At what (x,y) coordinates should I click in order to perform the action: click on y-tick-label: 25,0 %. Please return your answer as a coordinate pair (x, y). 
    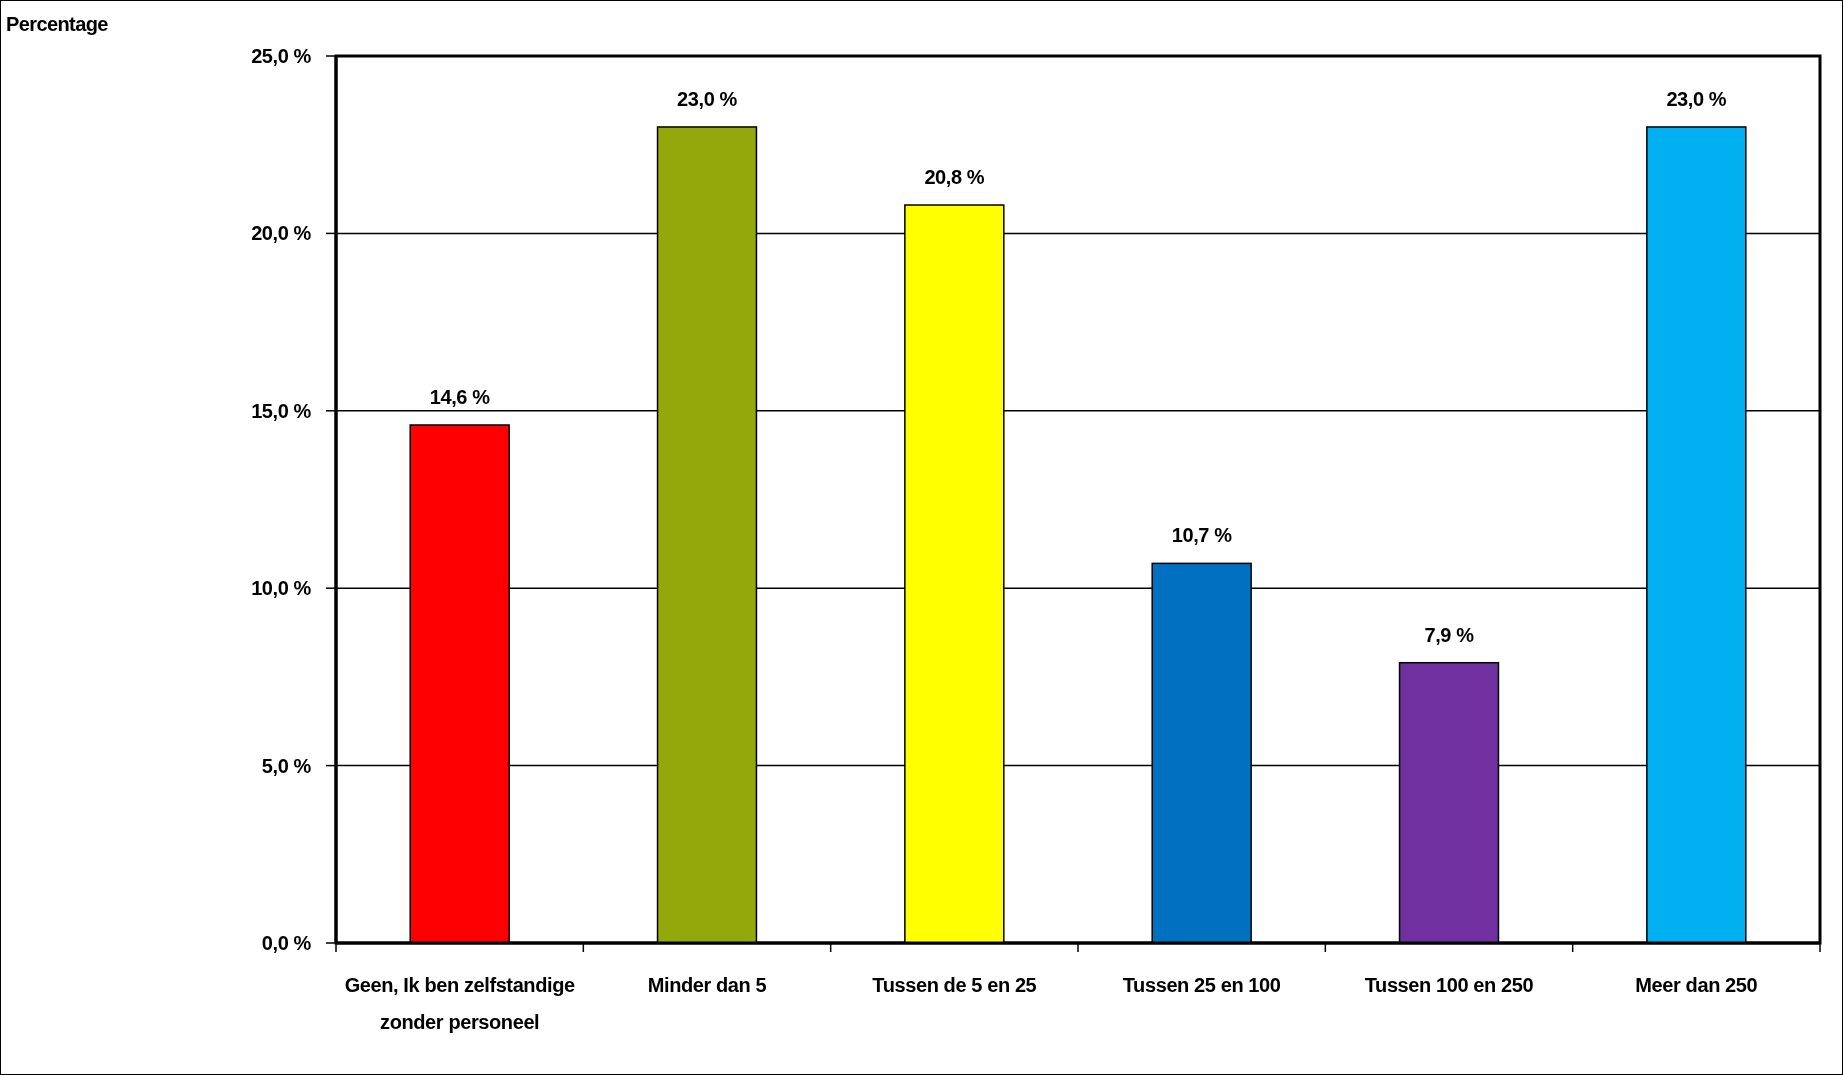
    Looking at the image, I should click on (281, 56).